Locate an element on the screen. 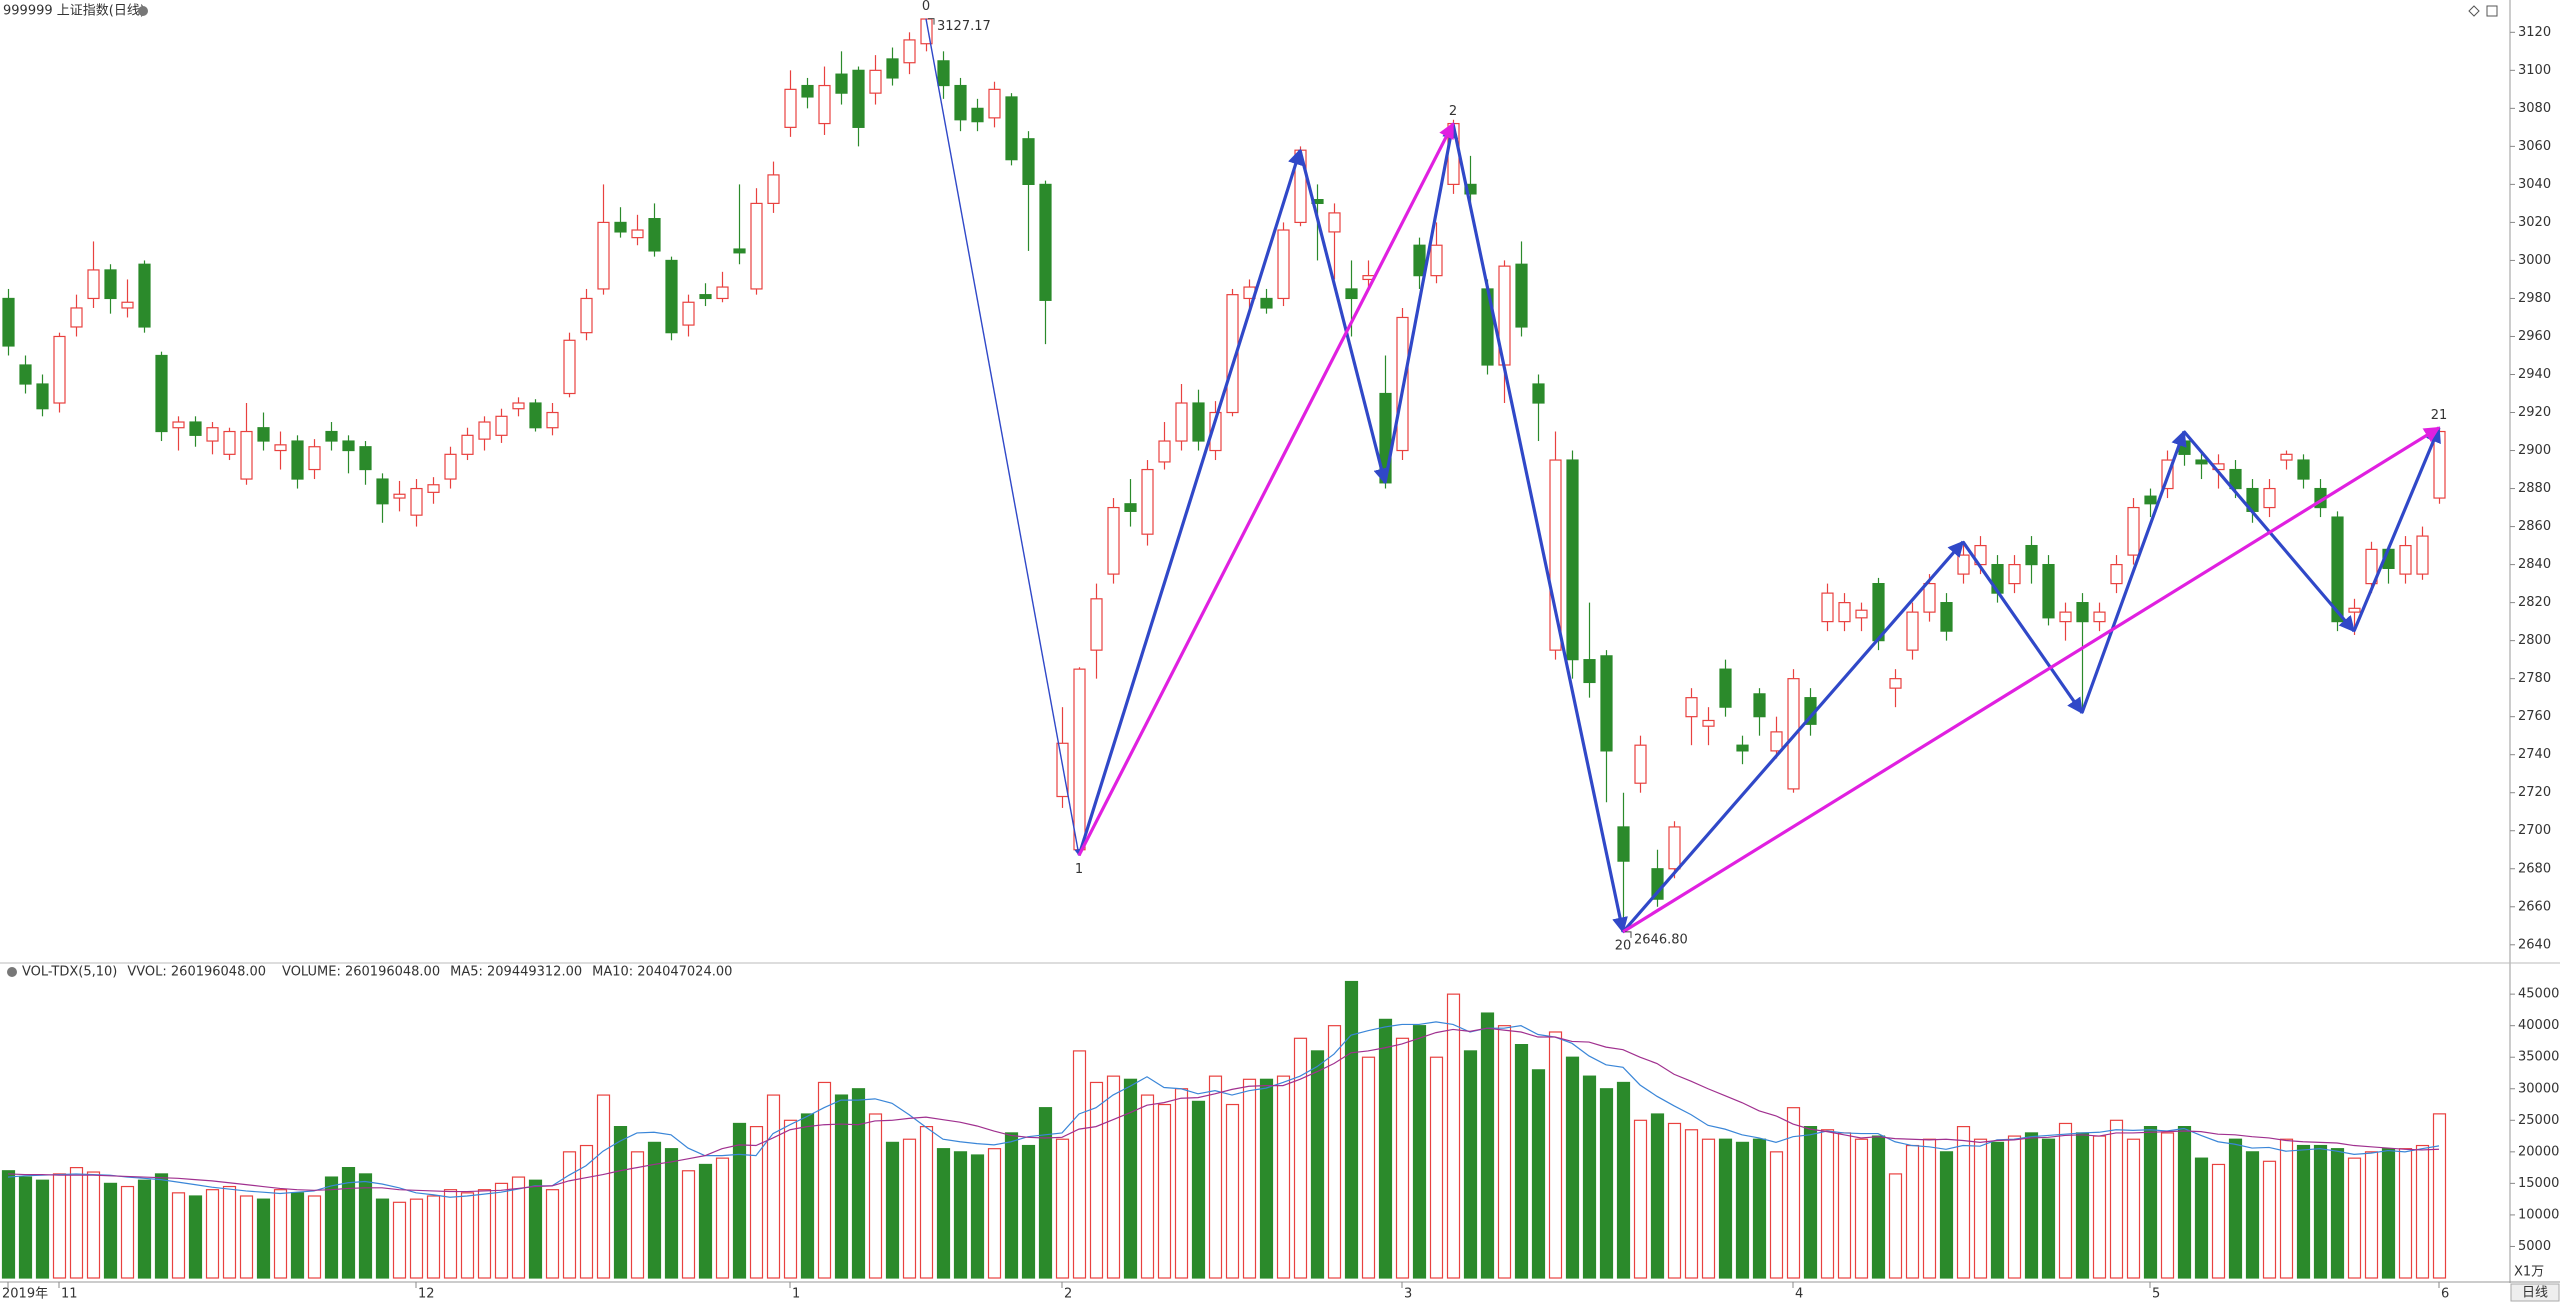  legend-entry: VOLUME: 260196048.00 is located at coordinates (361, 972).